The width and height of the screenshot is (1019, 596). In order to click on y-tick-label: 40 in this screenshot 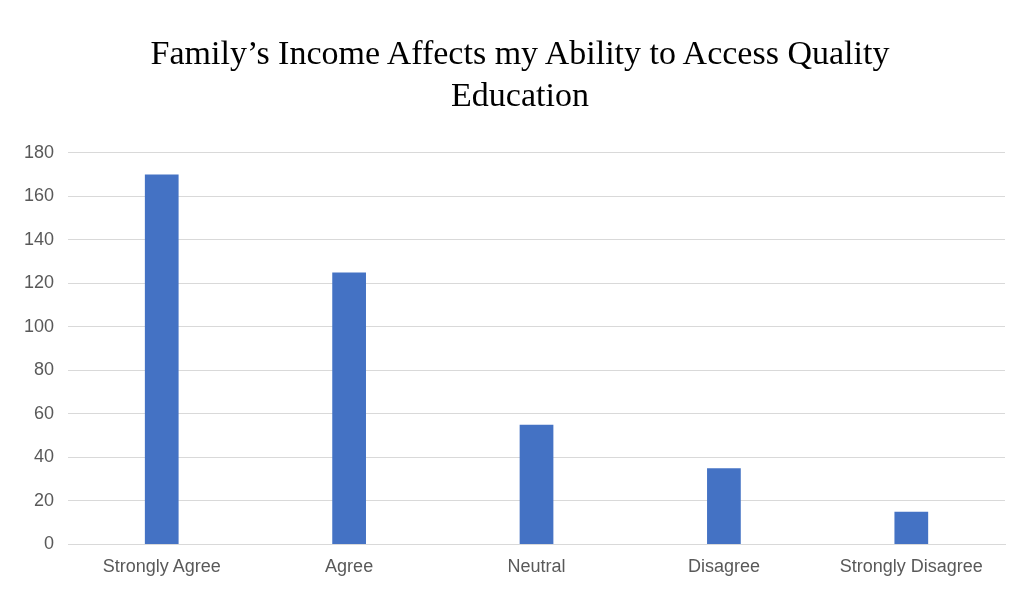, I will do `click(44, 456)`.